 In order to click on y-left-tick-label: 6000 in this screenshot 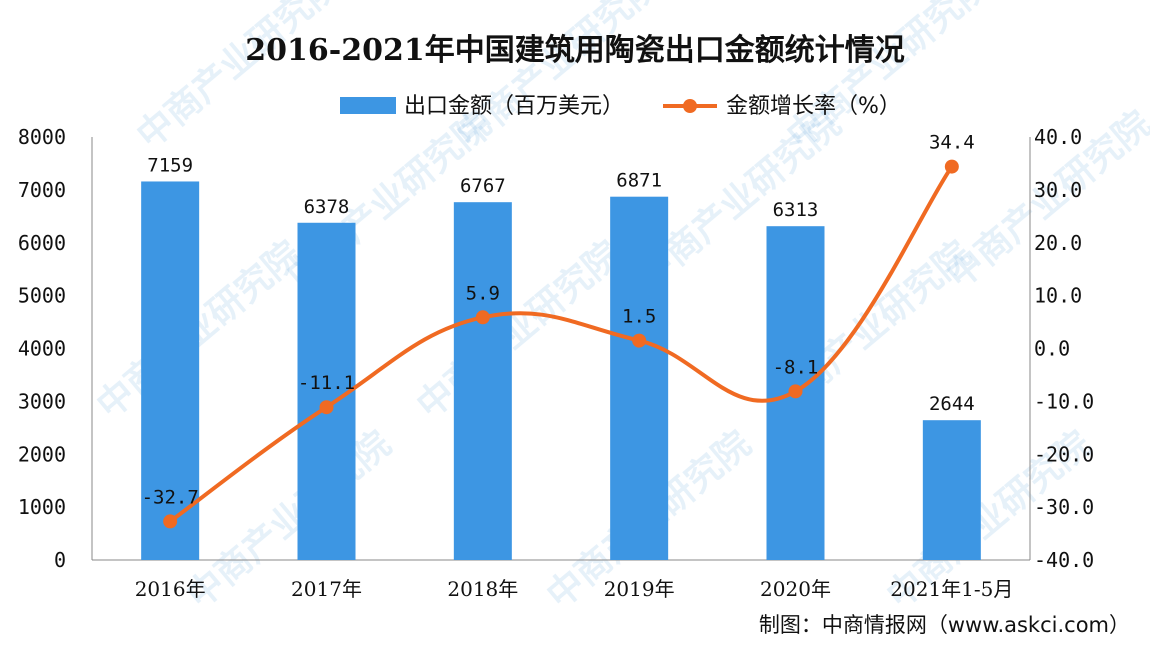, I will do `click(42, 243)`.